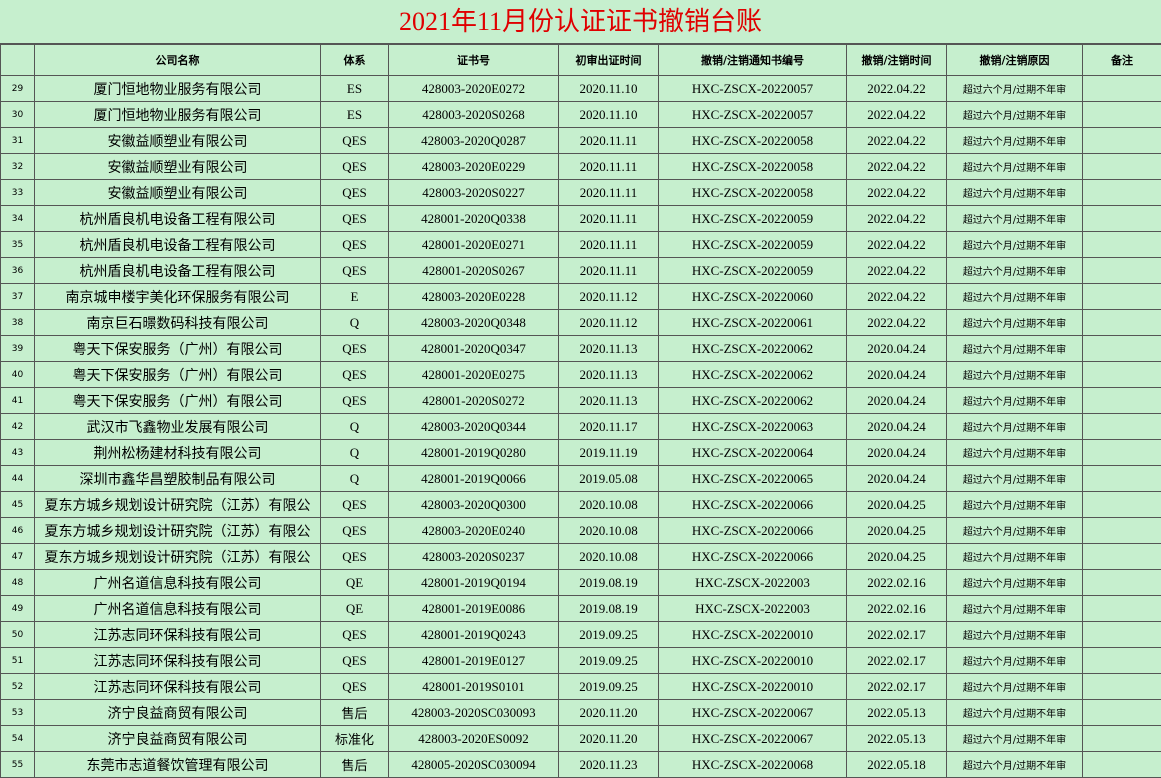 The width and height of the screenshot is (1161, 778). What do you see at coordinates (178, 557) in the screenshot?
I see `company-name: 夏东方城乡规划设计研究院（江苏）有限公` at bounding box center [178, 557].